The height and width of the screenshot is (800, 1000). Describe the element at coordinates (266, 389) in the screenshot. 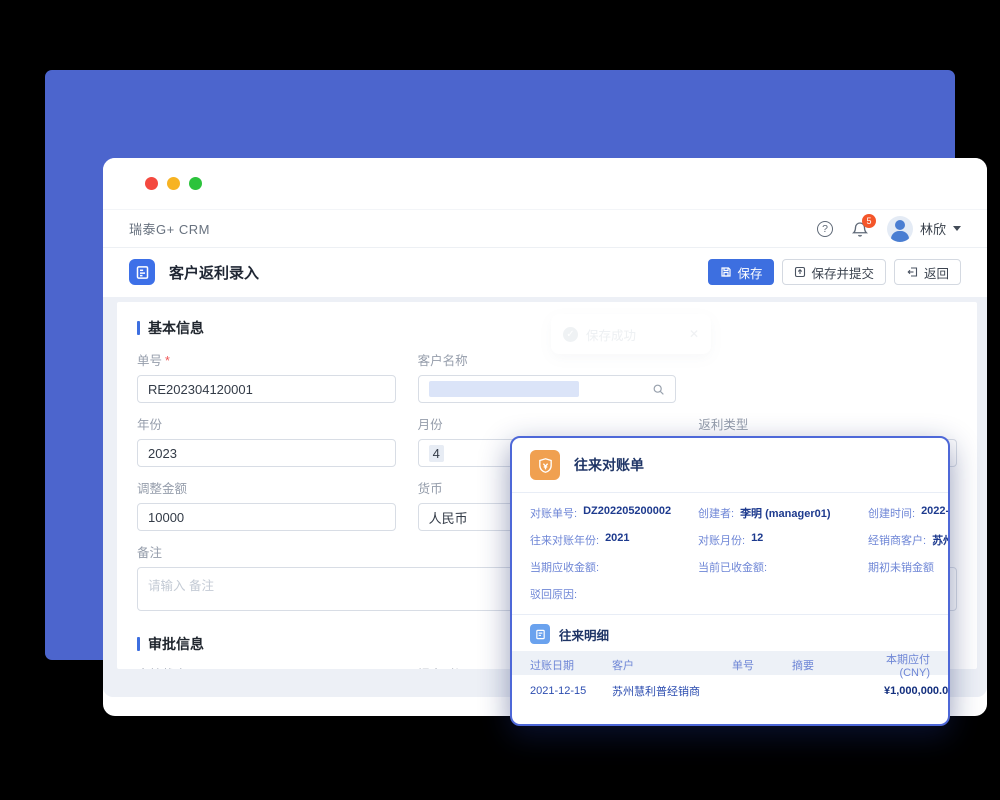

I see `order-no-input` at that location.